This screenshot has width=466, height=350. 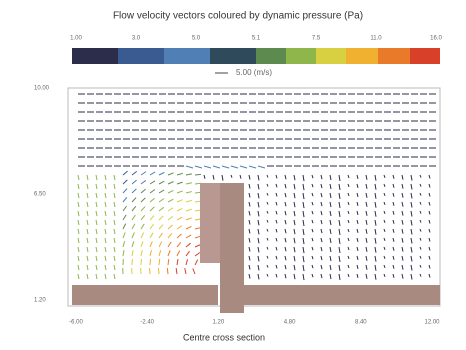 I want to click on reference-label: 5.00 (m/s), so click(x=254, y=72).